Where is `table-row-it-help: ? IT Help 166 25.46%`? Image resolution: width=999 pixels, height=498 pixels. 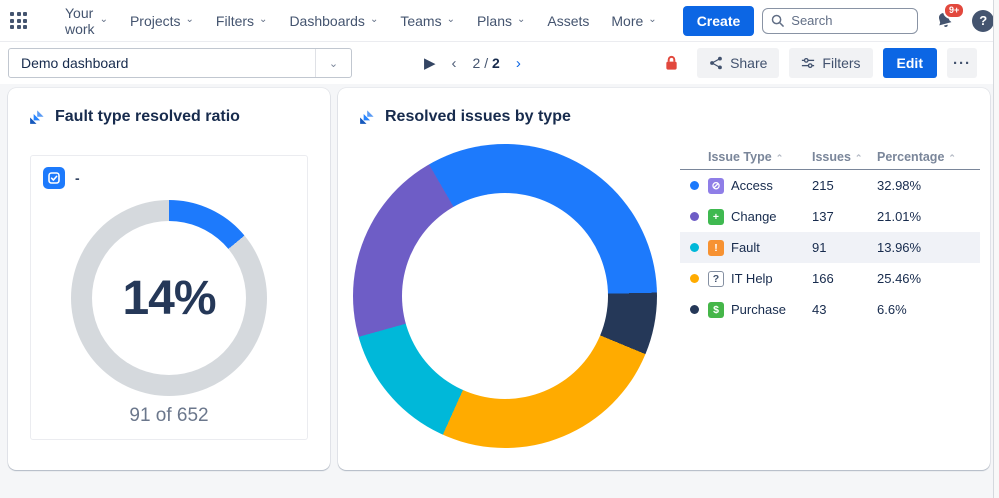
table-row-it-help: ? IT Help 166 25.46% is located at coordinates (830, 278).